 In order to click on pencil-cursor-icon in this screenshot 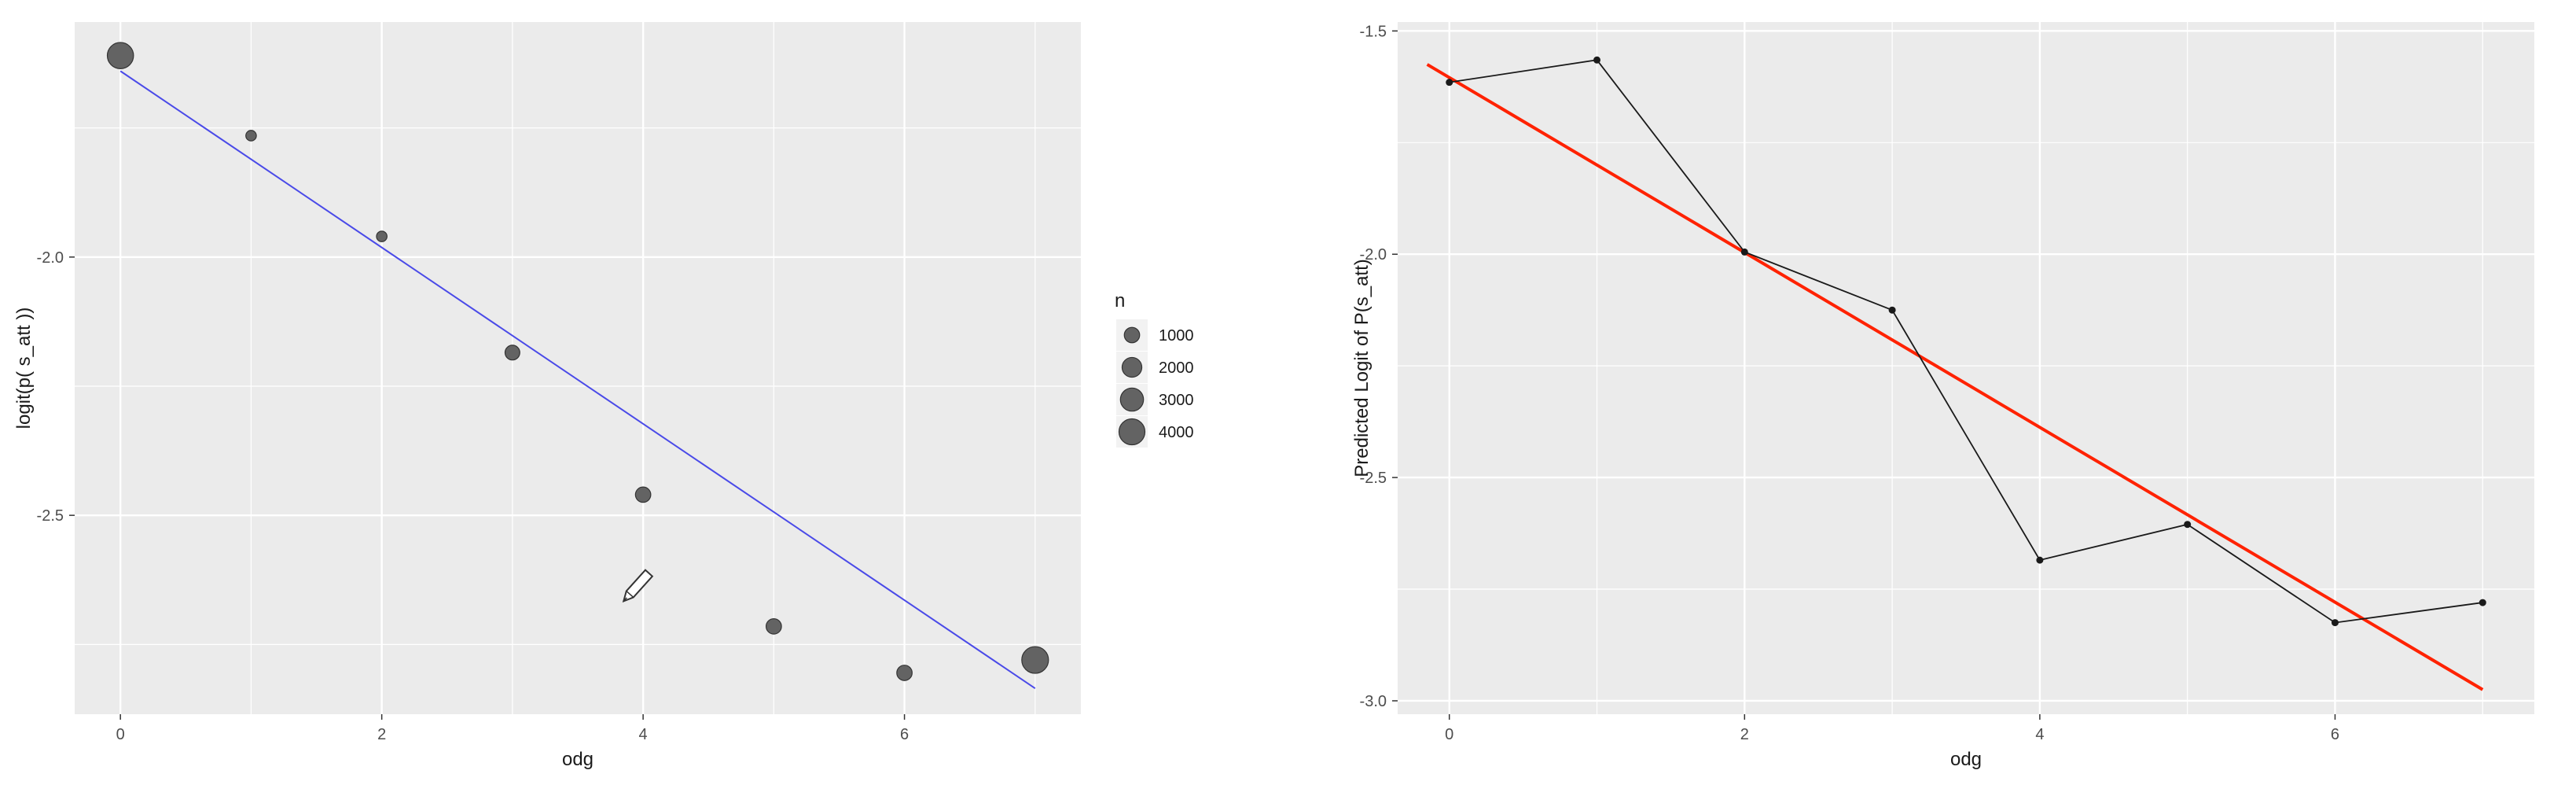, I will do `click(638, 586)`.